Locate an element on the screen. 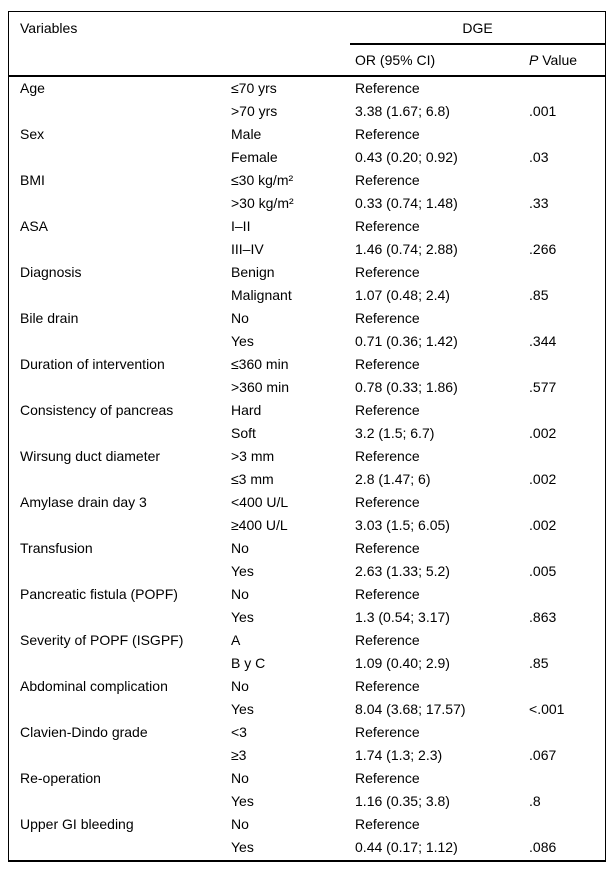 Image resolution: width=614 pixels, height=877 pixels. variable-cell: Consistency of pancreas is located at coordinates (97, 409).